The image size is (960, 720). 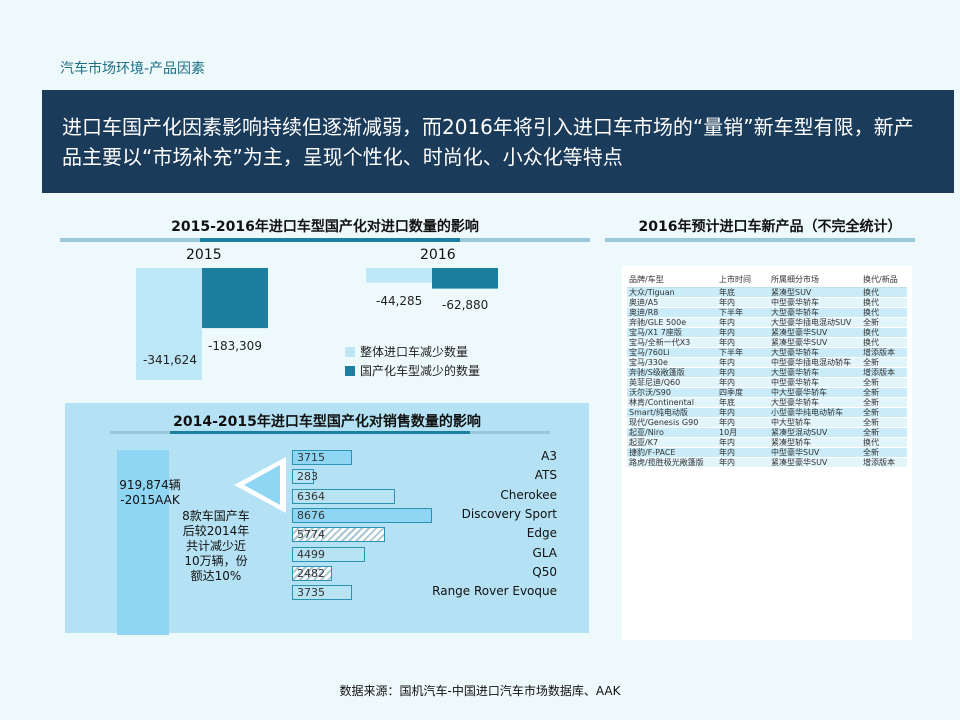 I want to click on table-row: Smart/纯电动版 年内 小型豪华纯电动轿车 全新, so click(x=767, y=412).